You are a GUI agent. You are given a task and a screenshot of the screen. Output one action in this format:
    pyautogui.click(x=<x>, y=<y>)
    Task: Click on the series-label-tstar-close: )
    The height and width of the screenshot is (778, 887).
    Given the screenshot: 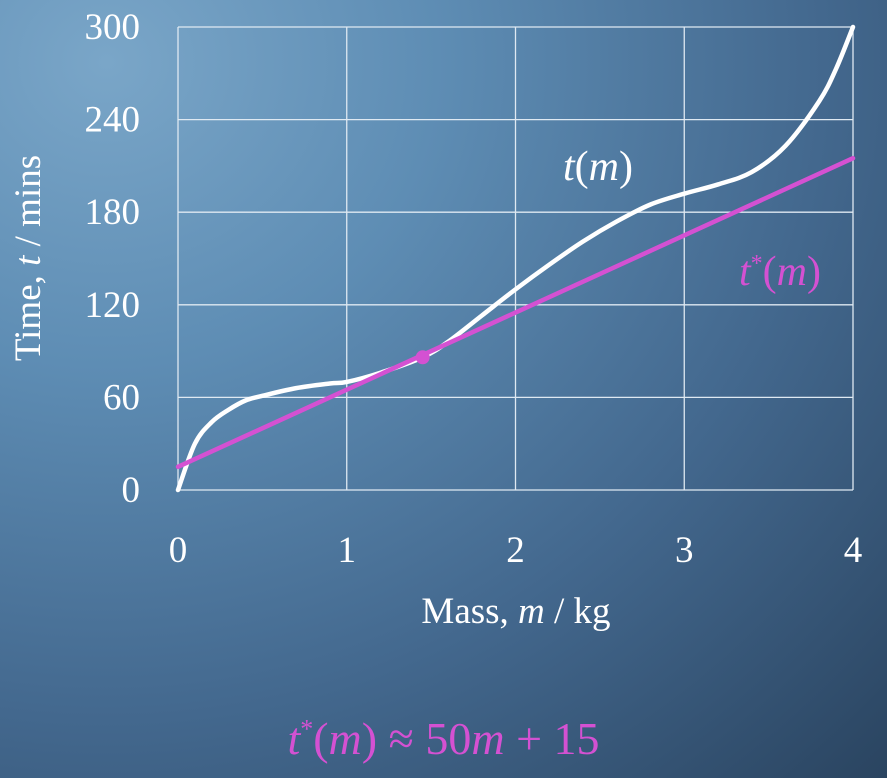 What is the action you would take?
    pyautogui.click(x=814, y=272)
    